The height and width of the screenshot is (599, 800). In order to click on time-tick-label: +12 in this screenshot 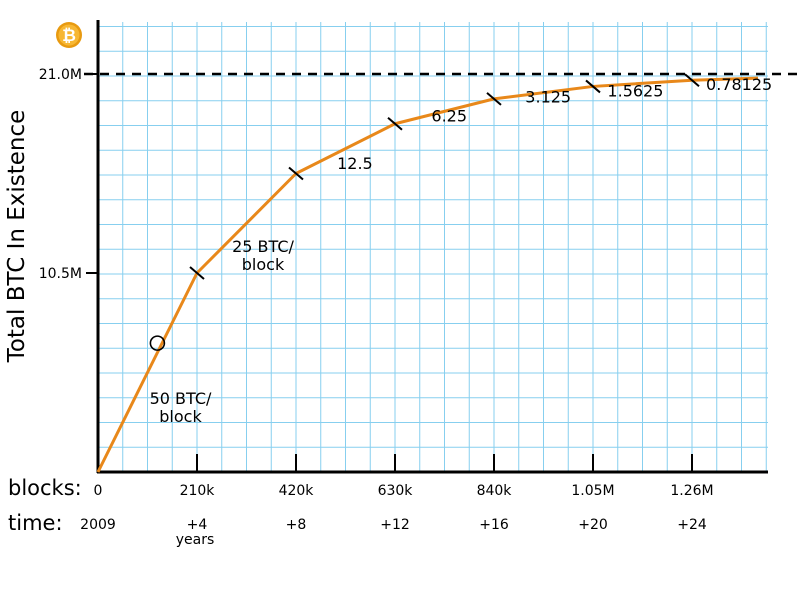, I will do `click(395, 525)`.